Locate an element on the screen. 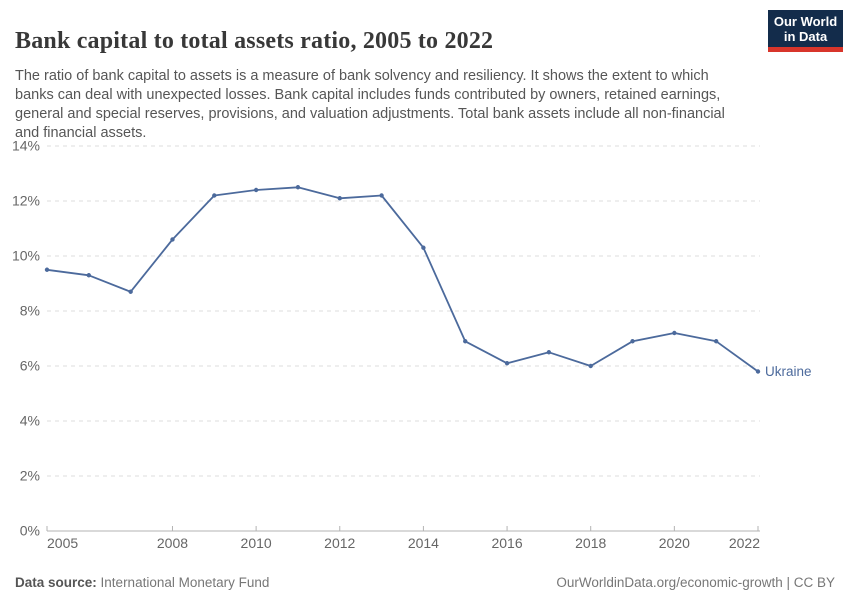 The height and width of the screenshot is (600, 850). owid-logo: Our World in Data is located at coordinates (805, 31).